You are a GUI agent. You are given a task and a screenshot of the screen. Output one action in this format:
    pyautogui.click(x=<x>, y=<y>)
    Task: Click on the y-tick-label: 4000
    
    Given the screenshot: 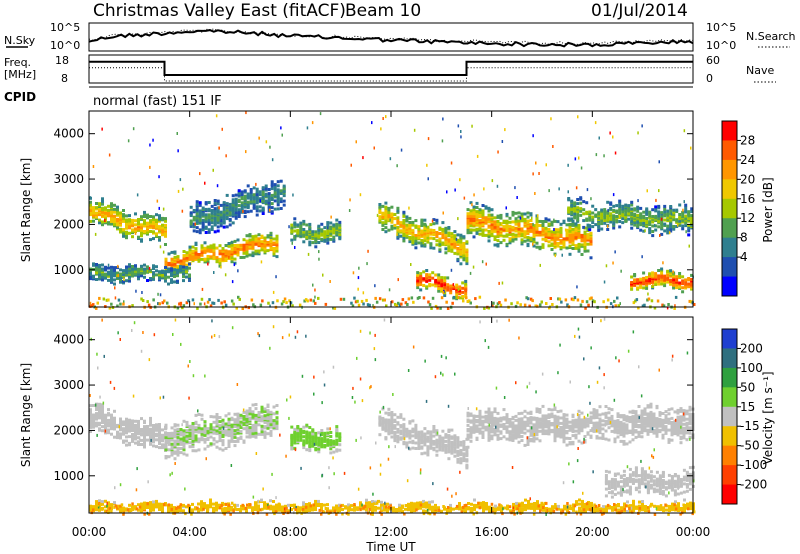 What is the action you would take?
    pyautogui.click(x=68, y=134)
    